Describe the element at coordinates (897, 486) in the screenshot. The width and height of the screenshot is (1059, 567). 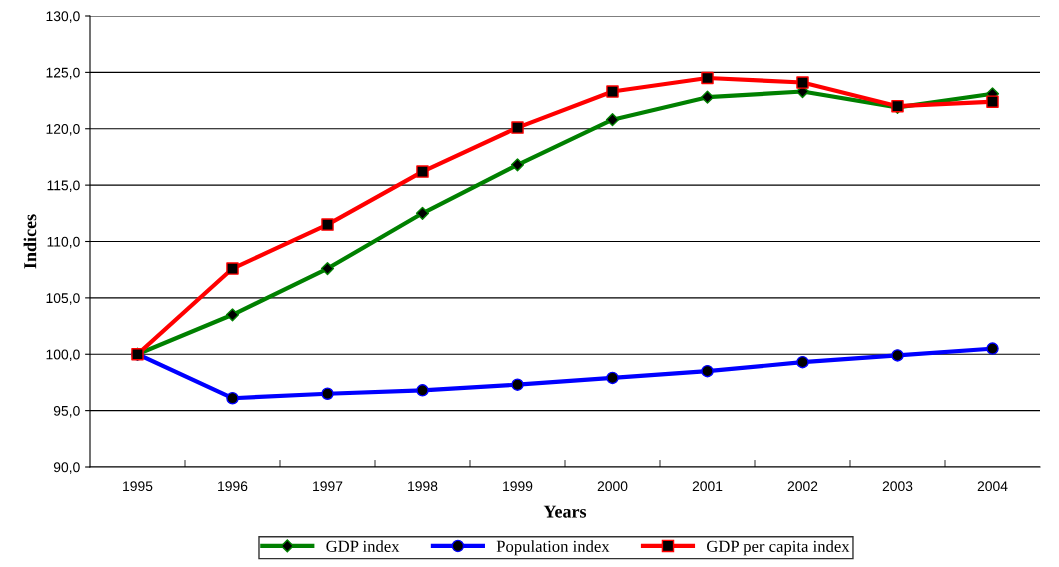
I see `x-tick-label: 2003` at that location.